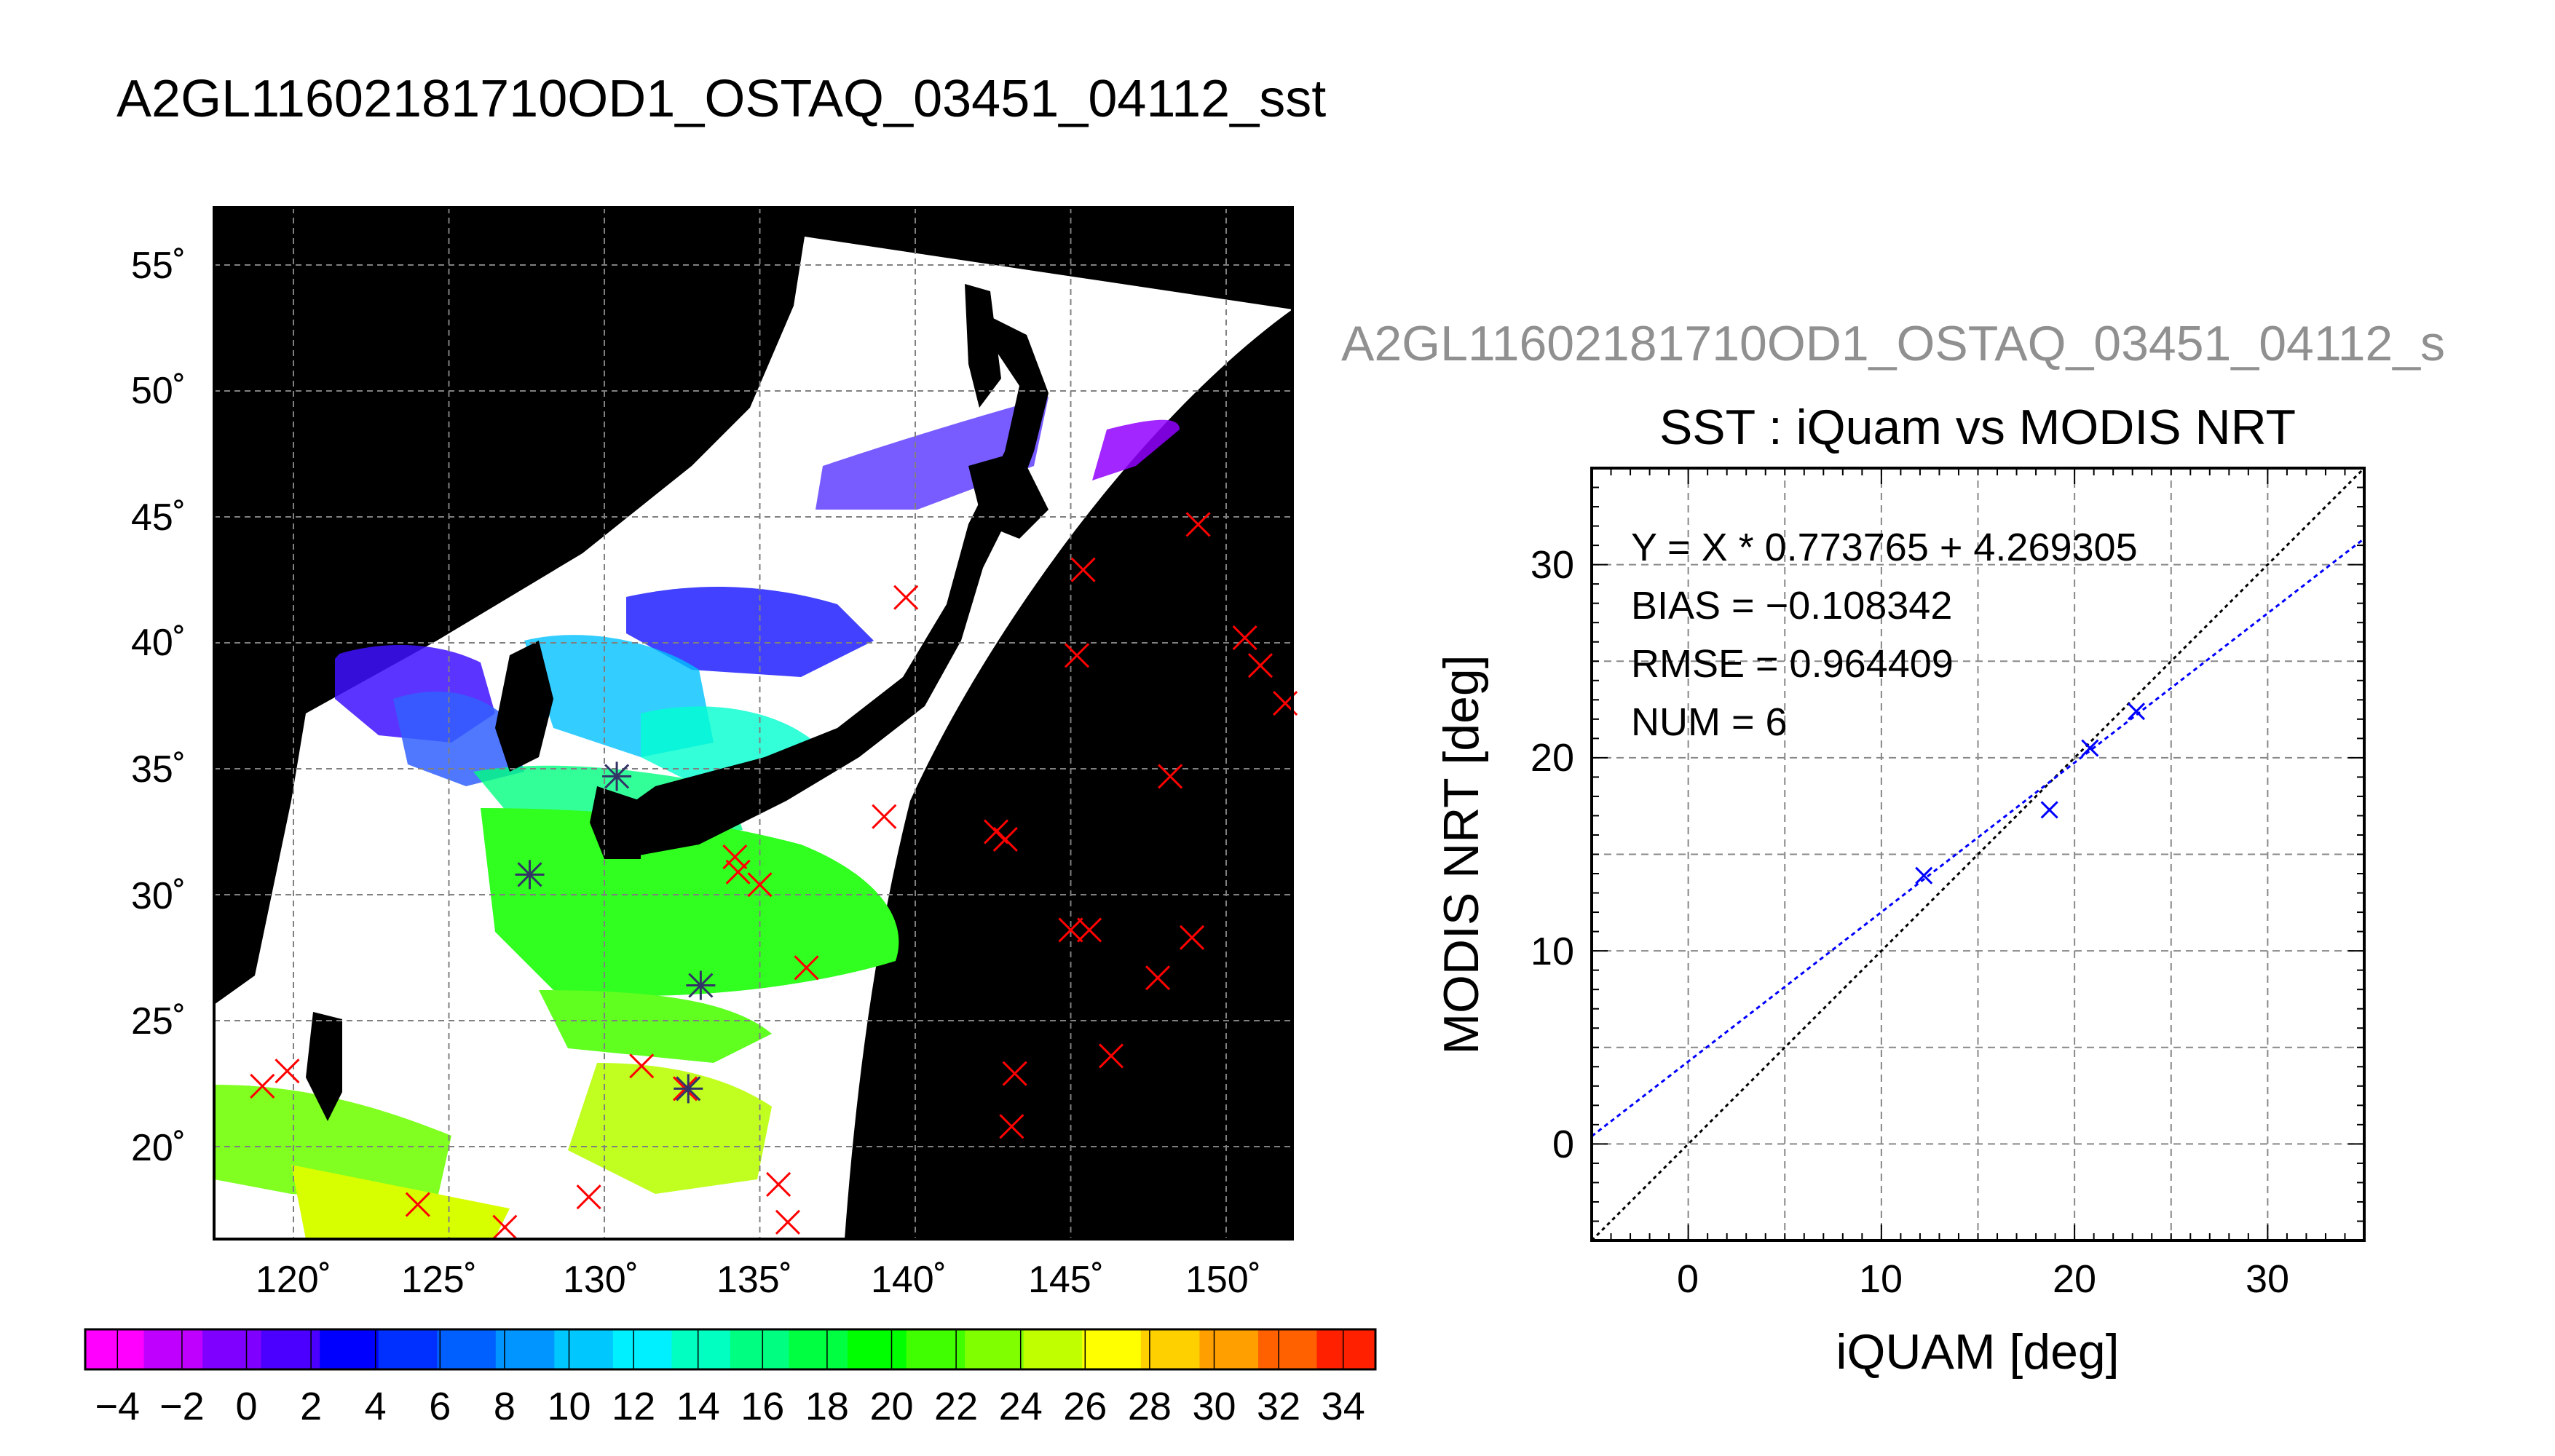  I want to click on colorbar-frame, so click(730, 1349).